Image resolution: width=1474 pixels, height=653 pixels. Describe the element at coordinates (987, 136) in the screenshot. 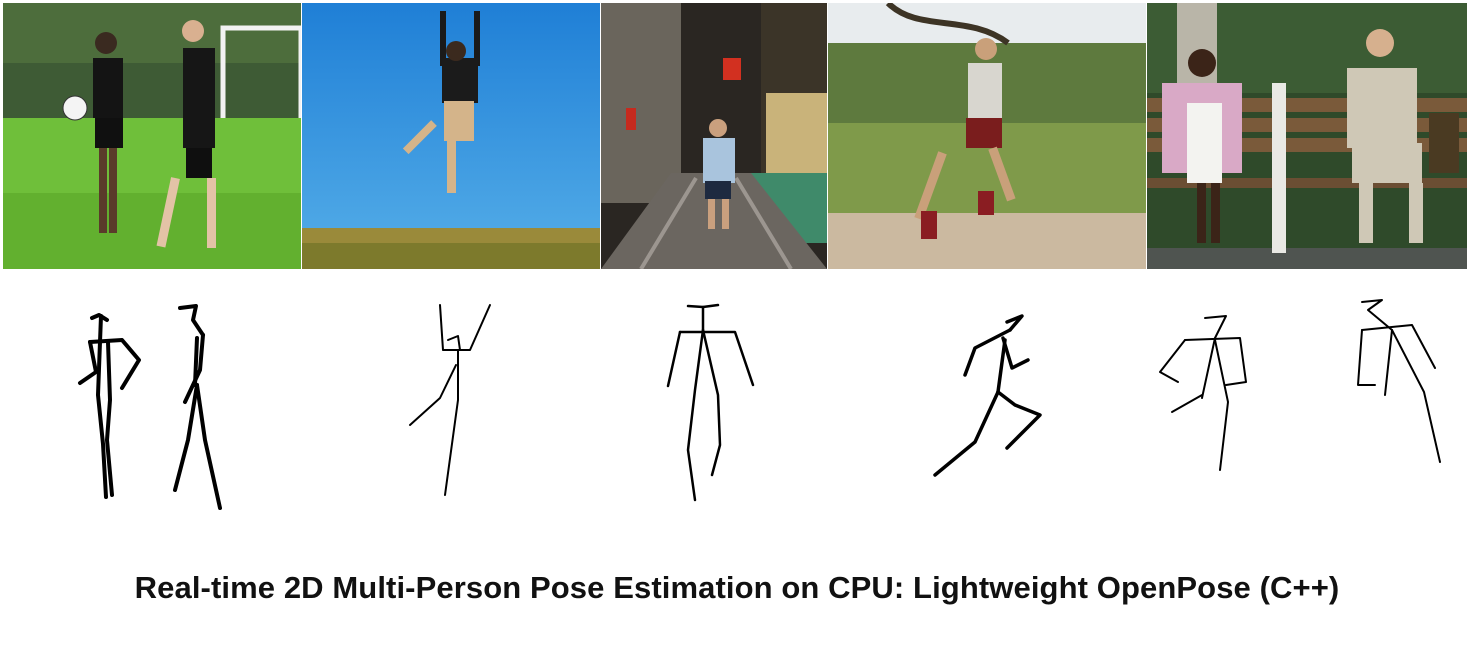

I see `photo-running-boy` at that location.